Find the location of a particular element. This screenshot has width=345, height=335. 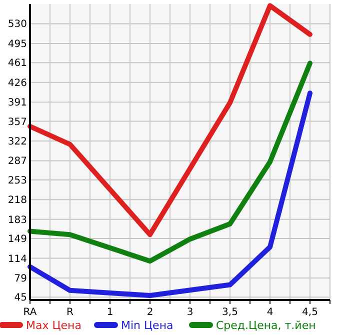

x-tick-label: 4,5 is located at coordinates (310, 312).